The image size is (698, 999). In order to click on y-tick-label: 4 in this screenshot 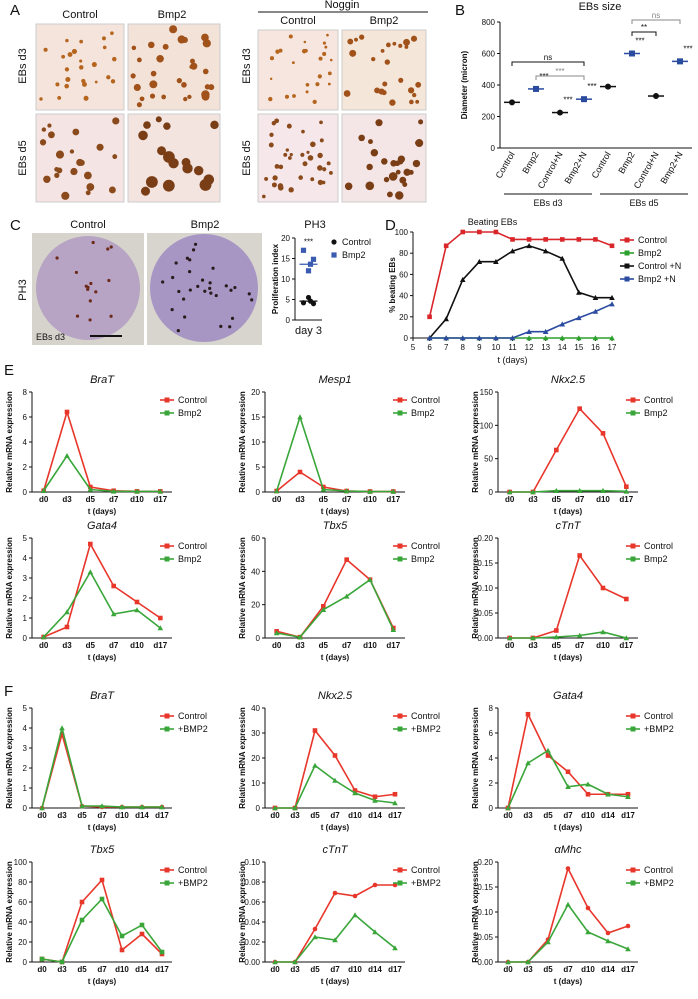, I will do `click(491, 758)`.